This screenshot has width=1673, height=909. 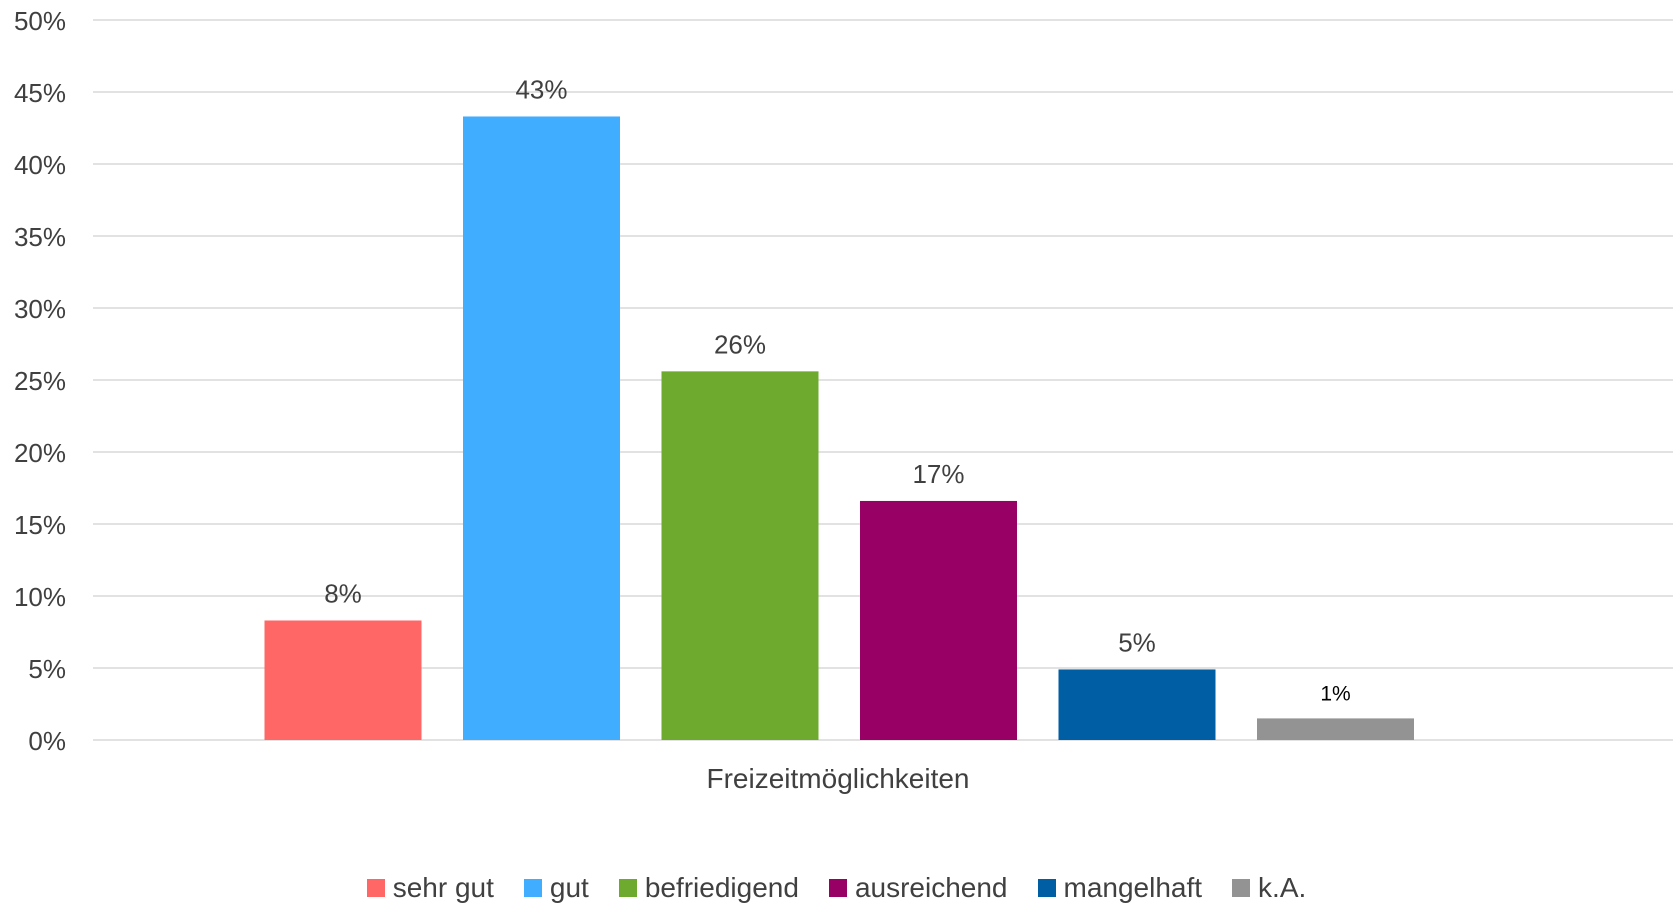 I want to click on legend-item: mangelhaft, so click(x=1120, y=888).